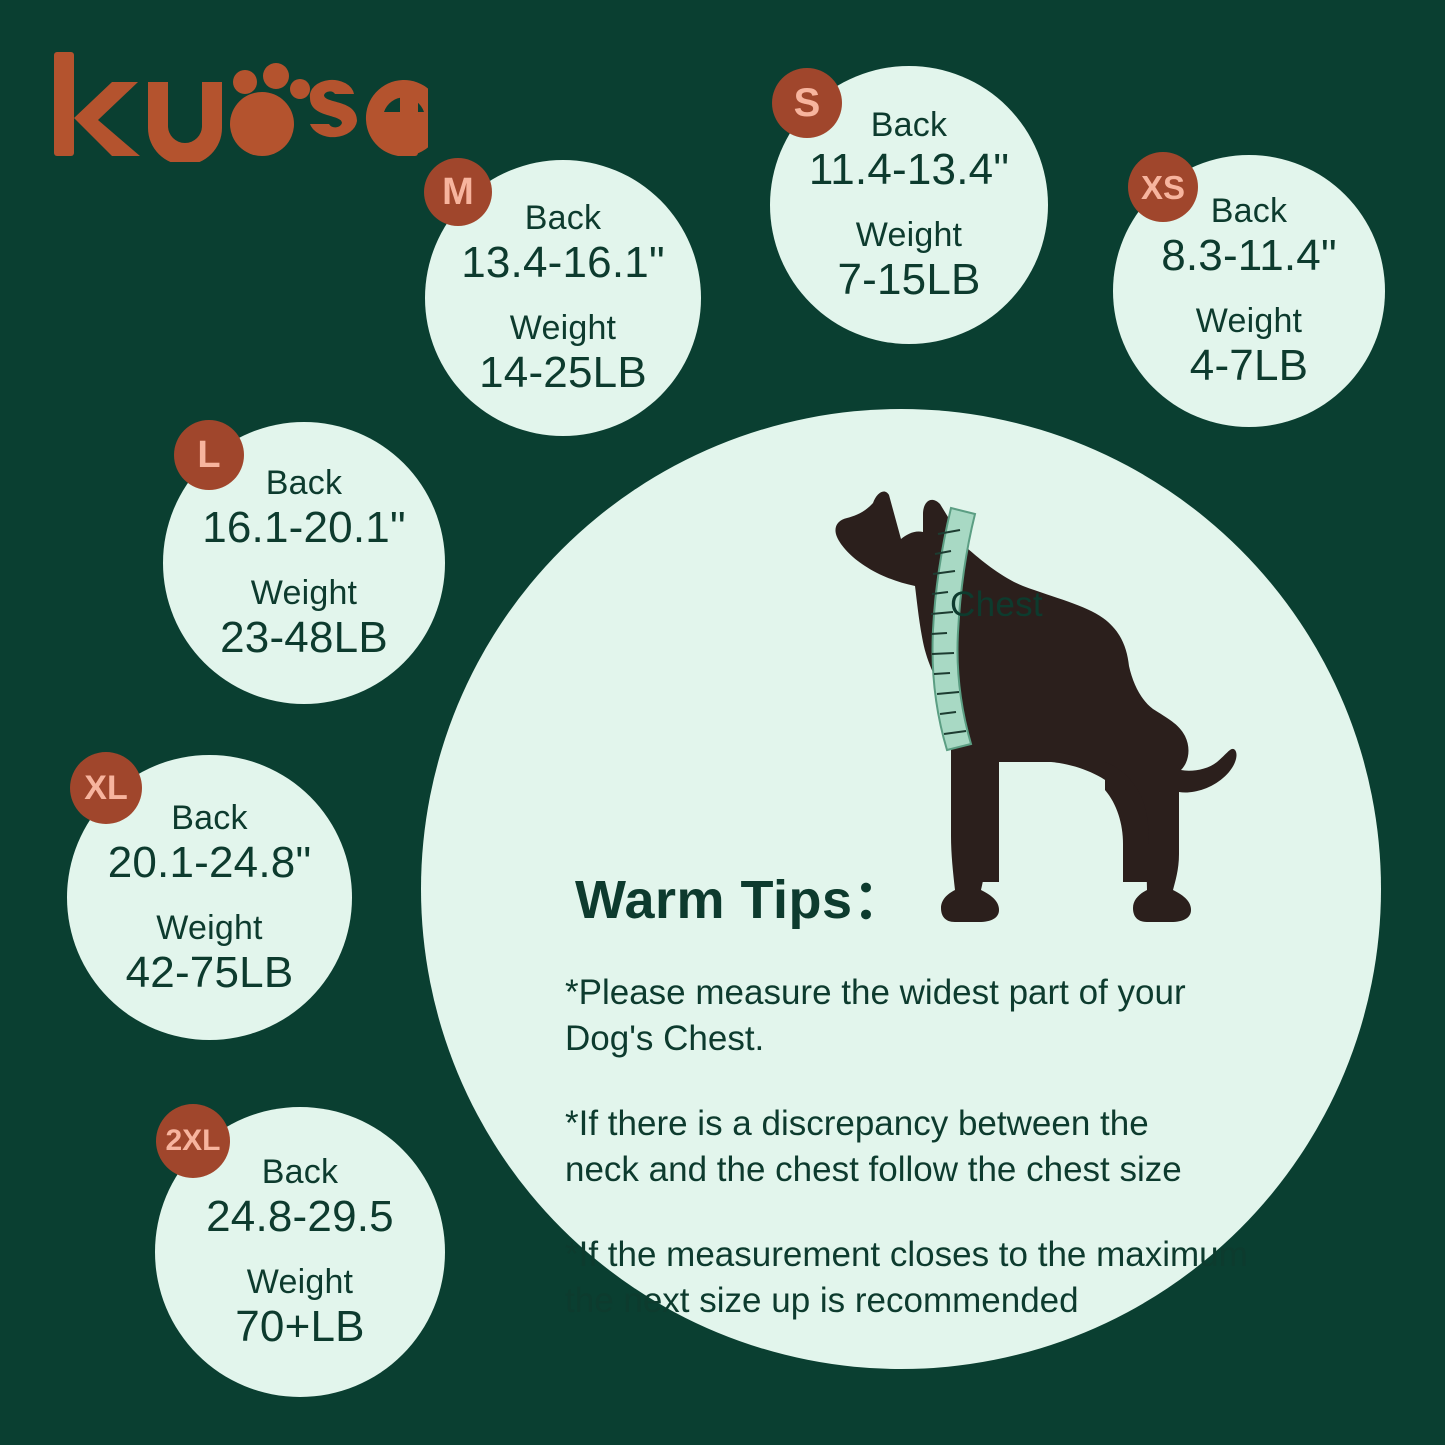  I want to click on weight-value: 7-15LB, so click(909, 279).